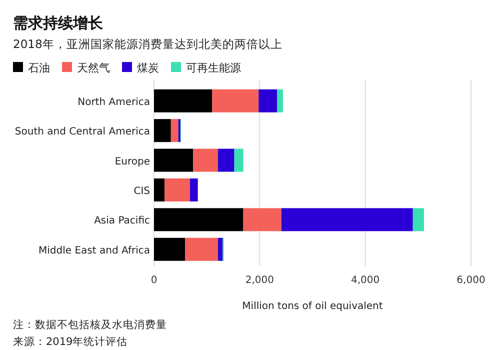  I want to click on x-tick-label: 0, so click(154, 280).